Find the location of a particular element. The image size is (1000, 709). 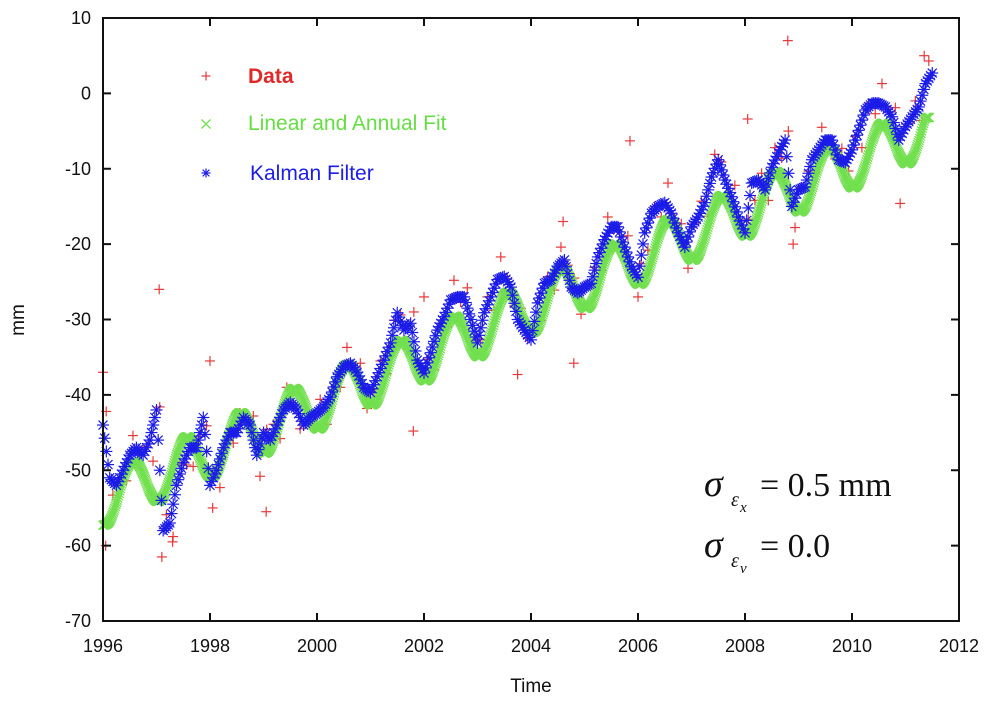

x-tick-label: 2012 is located at coordinates (959, 646).